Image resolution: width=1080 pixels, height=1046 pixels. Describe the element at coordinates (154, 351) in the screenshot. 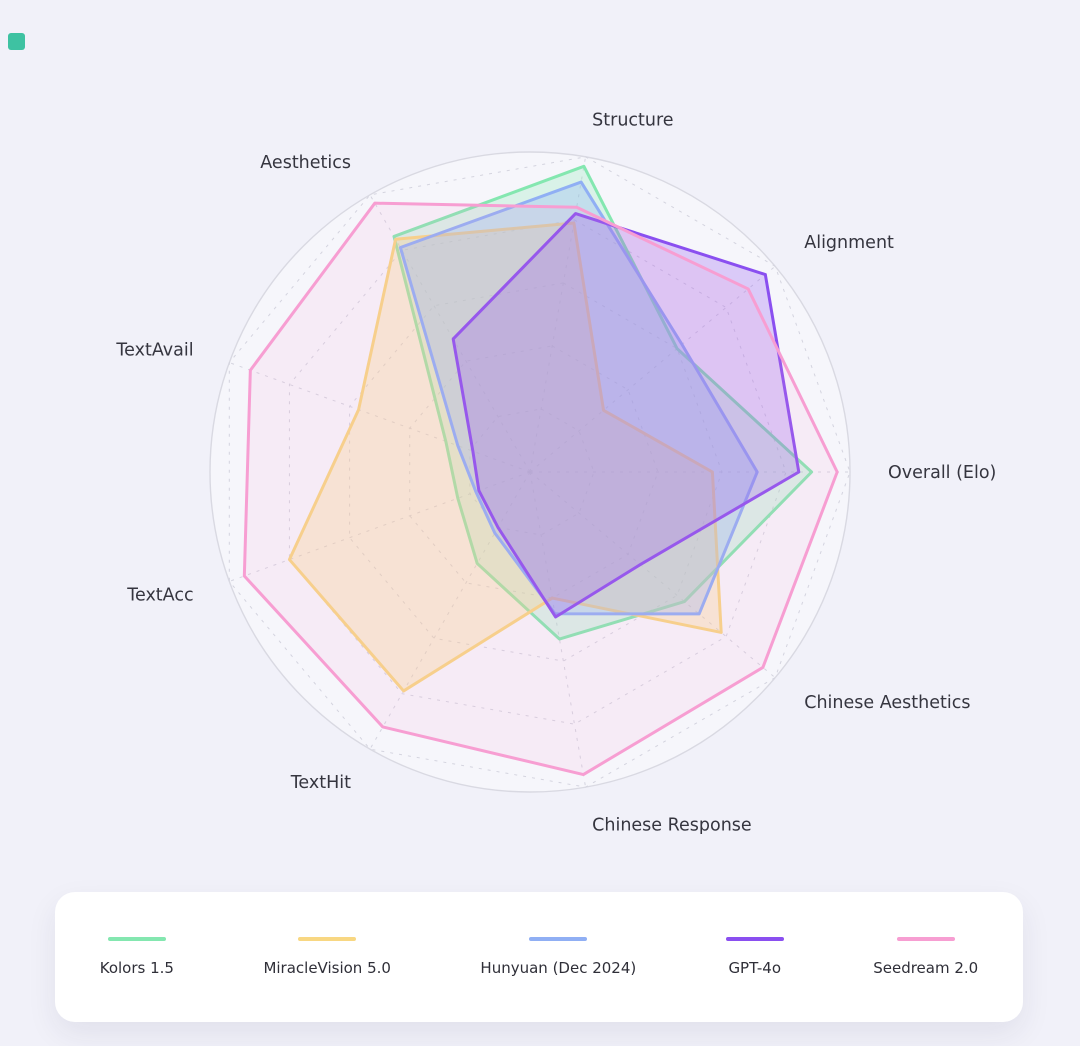

I see `axis-label-textavail: TextAvail` at that location.